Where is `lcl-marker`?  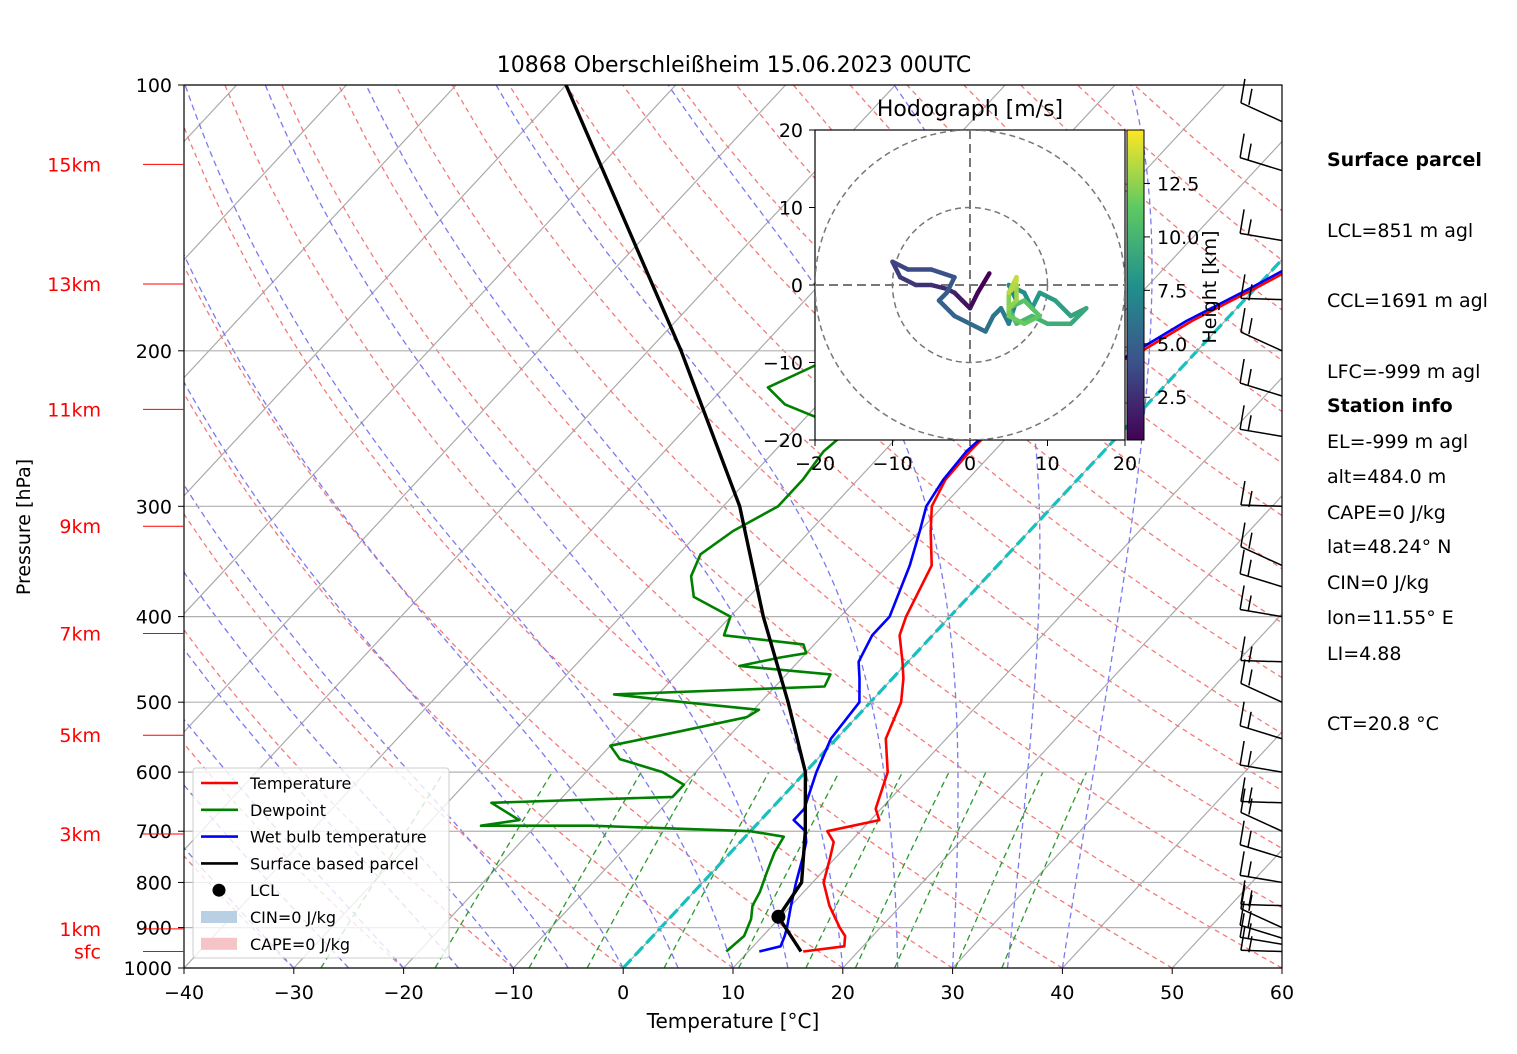 lcl-marker is located at coordinates (778, 916).